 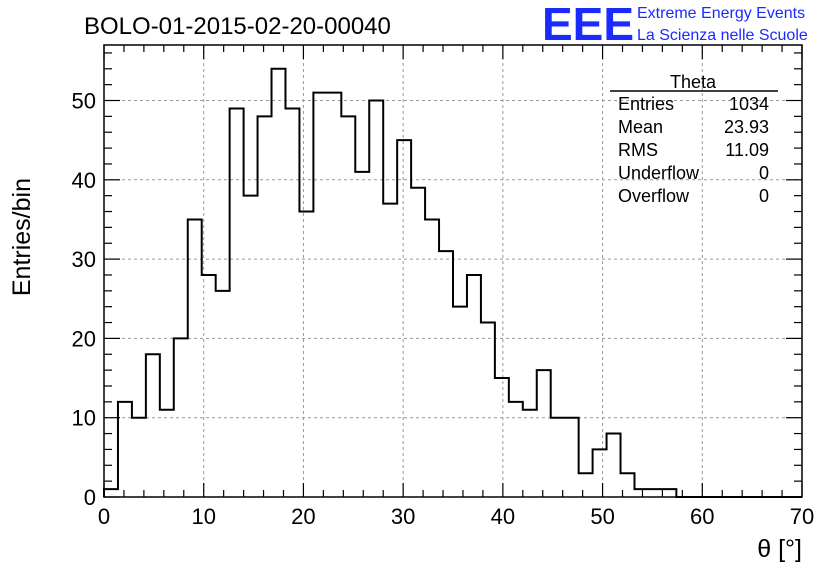 I want to click on y-tick-label: 20, so click(x=84, y=338).